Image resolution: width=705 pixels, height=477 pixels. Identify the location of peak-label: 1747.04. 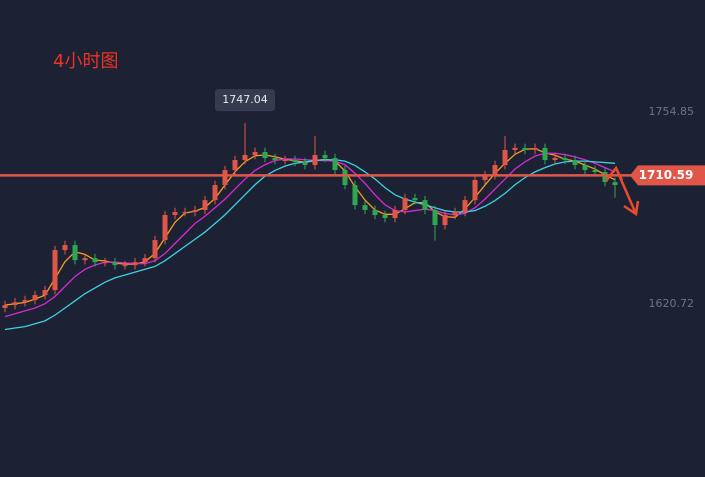
(245, 99).